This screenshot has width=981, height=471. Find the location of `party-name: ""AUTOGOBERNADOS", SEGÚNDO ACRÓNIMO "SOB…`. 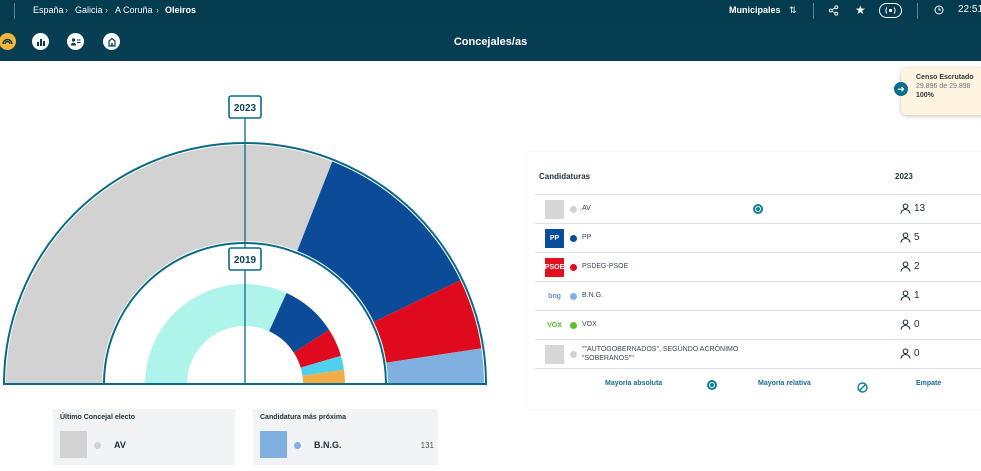

party-name: ""AUTOGOBERNADOS", SEGÚNDO ACRÓNIMO "SOB… is located at coordinates (660, 354).